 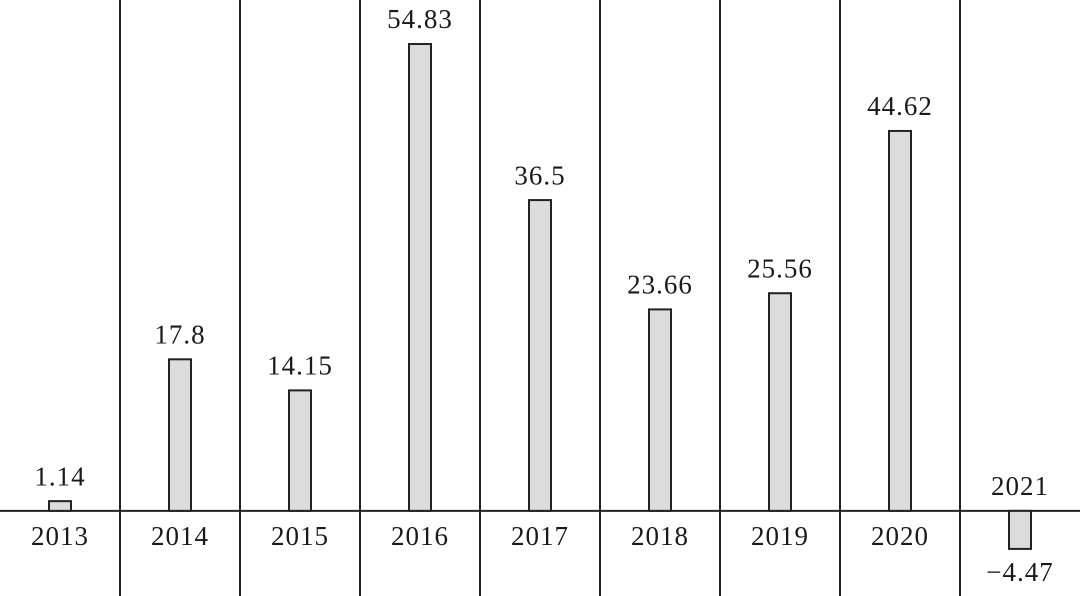 What do you see at coordinates (420, 19) in the screenshot?
I see `value-label: 54.83` at bounding box center [420, 19].